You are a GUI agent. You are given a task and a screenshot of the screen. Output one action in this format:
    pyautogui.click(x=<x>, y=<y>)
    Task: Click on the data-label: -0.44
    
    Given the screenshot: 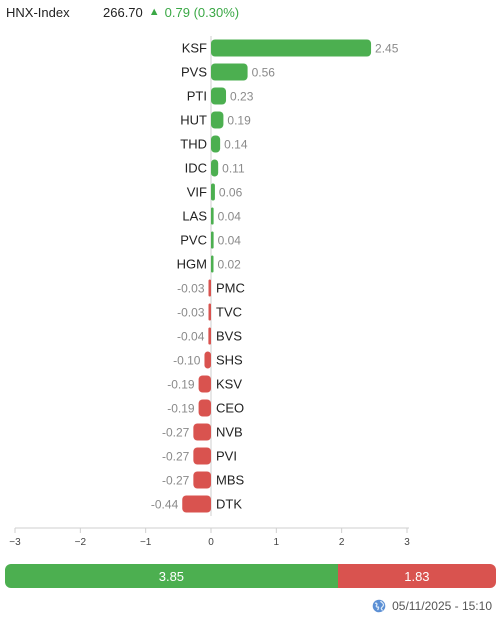 What is the action you would take?
    pyautogui.click(x=165, y=505)
    